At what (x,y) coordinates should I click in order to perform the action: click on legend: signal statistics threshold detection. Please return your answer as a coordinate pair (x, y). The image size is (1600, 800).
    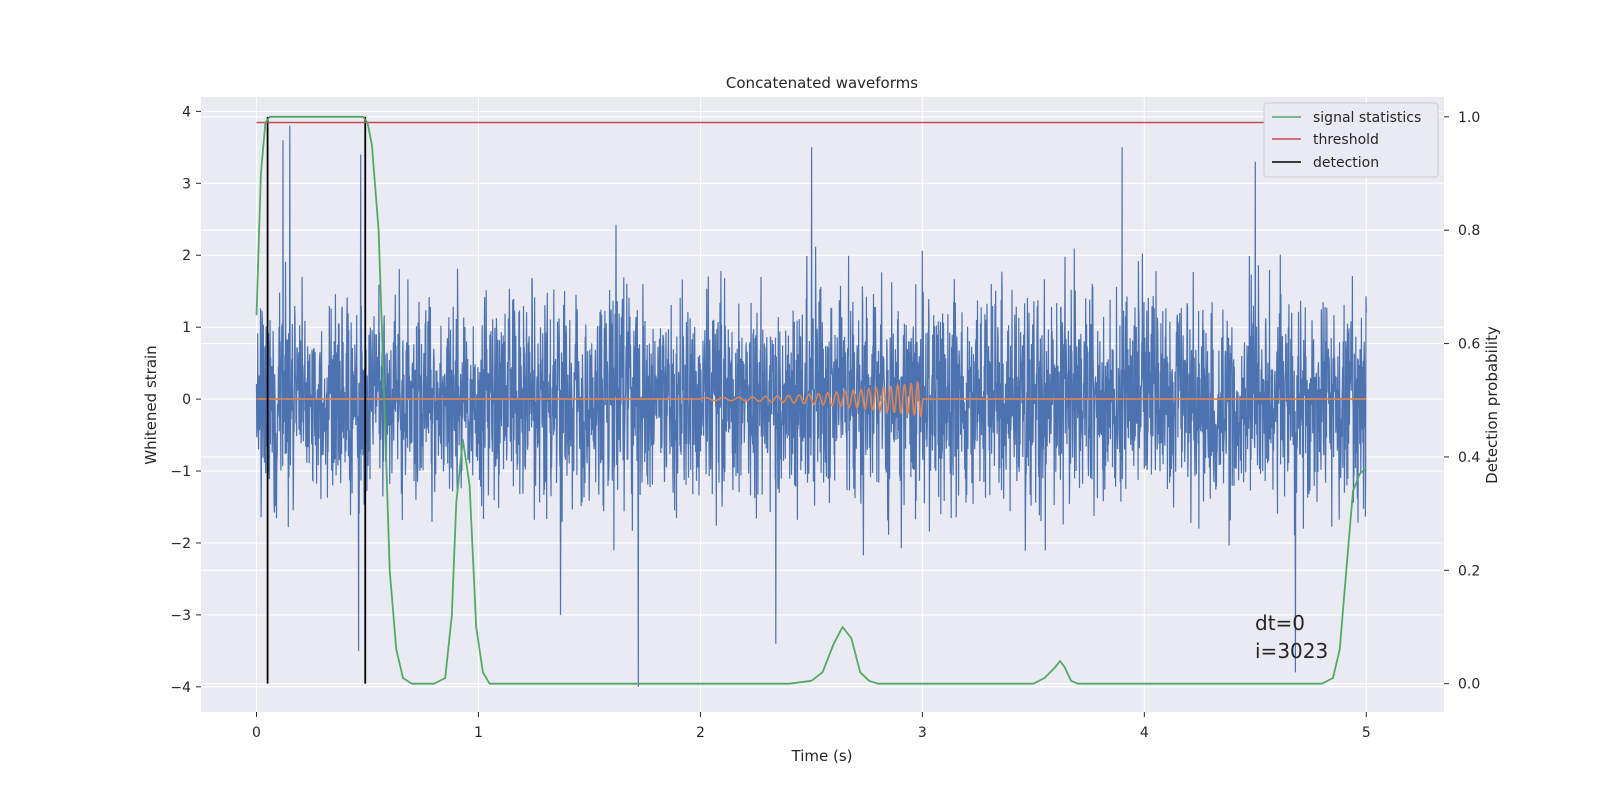
    Looking at the image, I should click on (1351, 140).